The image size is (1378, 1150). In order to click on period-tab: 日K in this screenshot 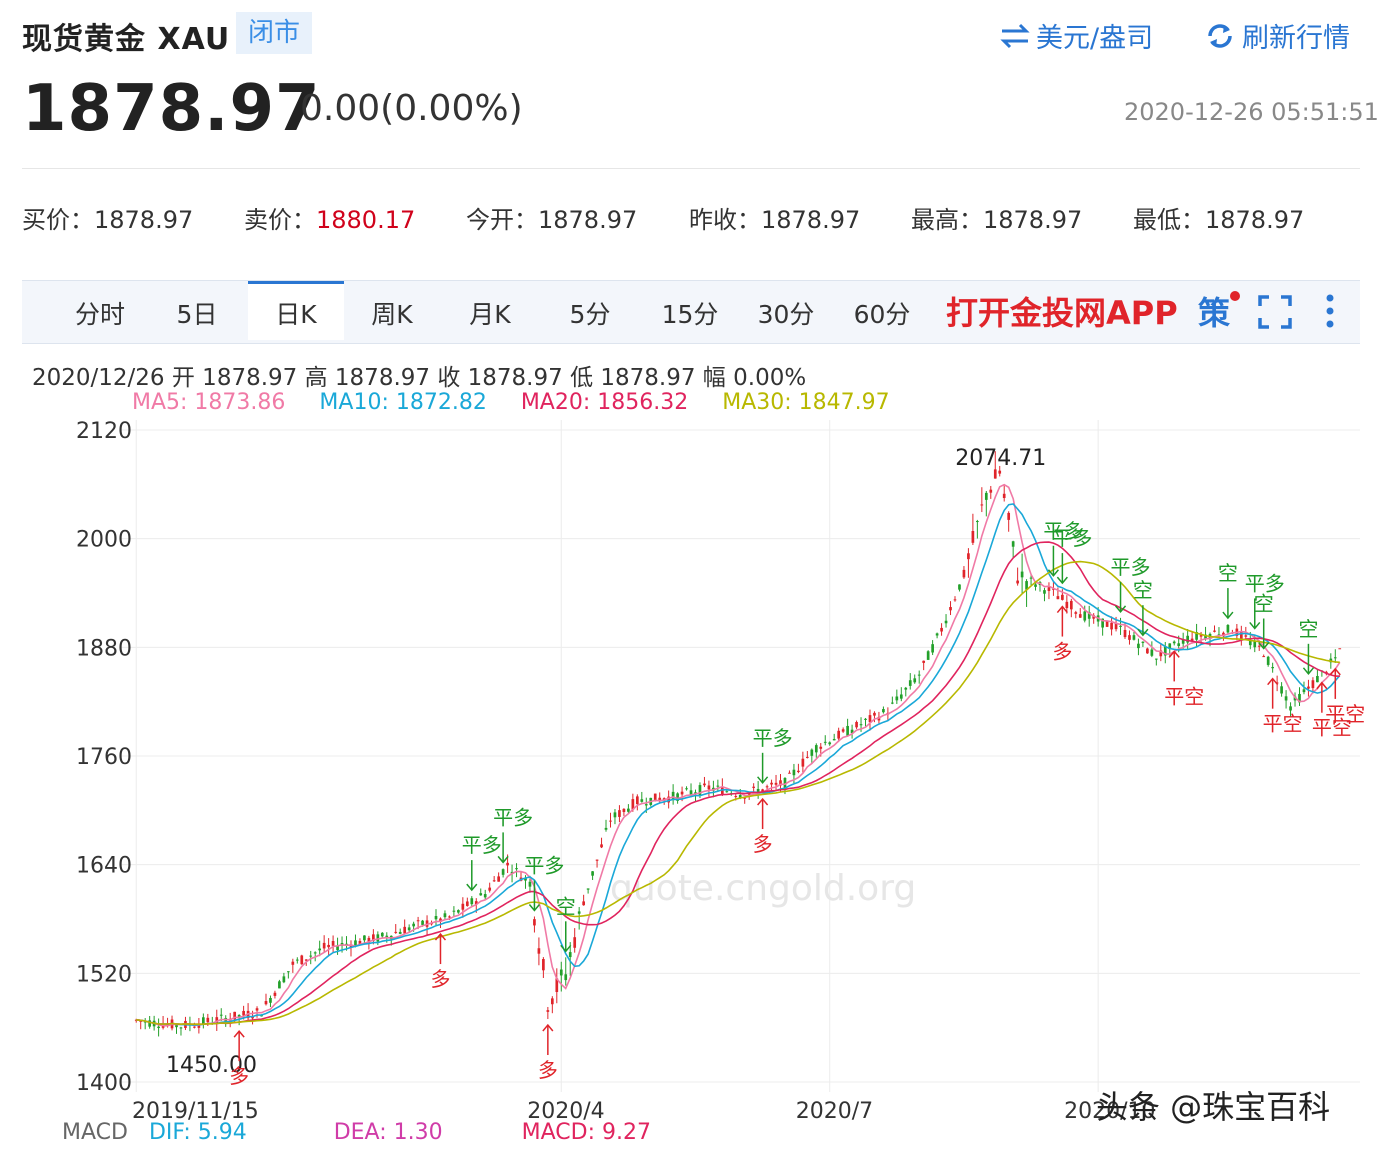, I will do `click(296, 310)`.